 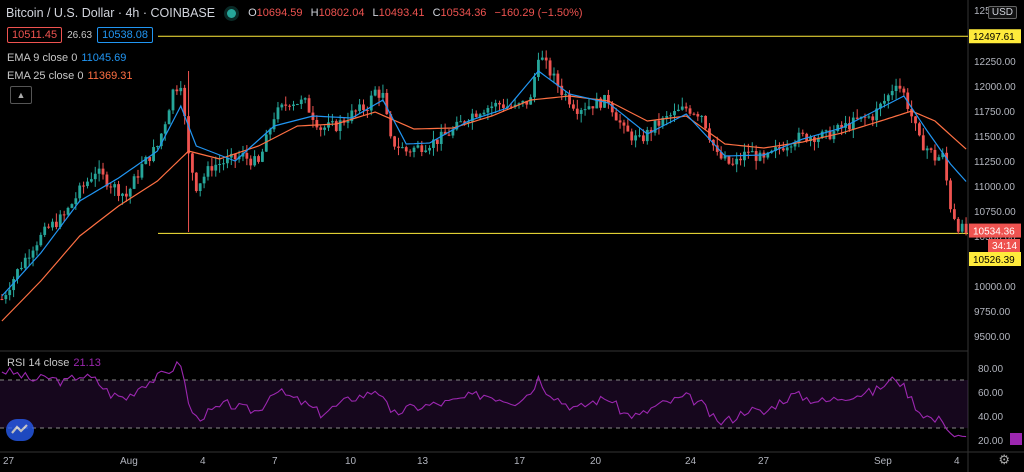 I want to click on price-tick-label: 12000.00, so click(x=995, y=87).